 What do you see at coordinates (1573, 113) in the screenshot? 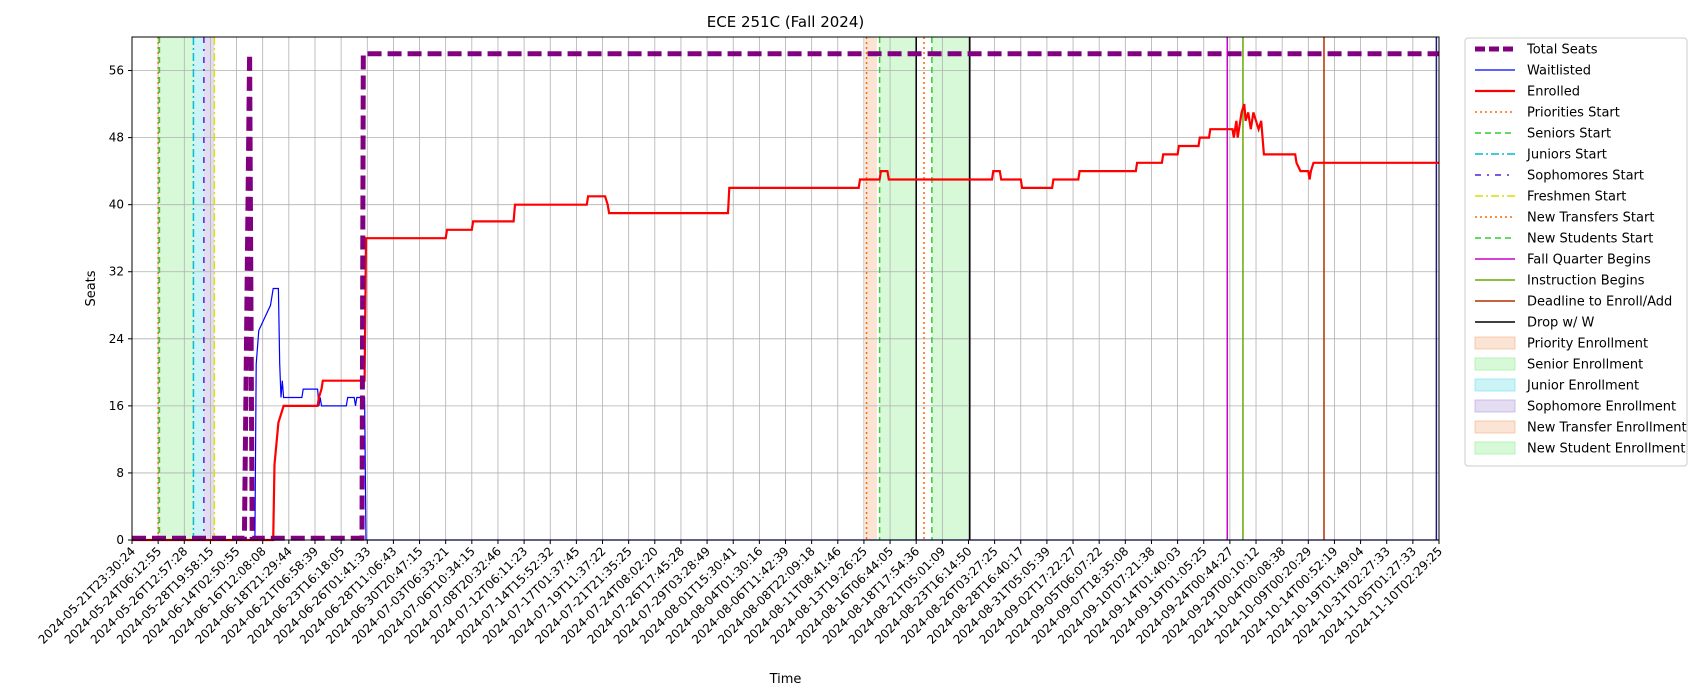
I see `legend-label: Priorities Start` at bounding box center [1573, 113].